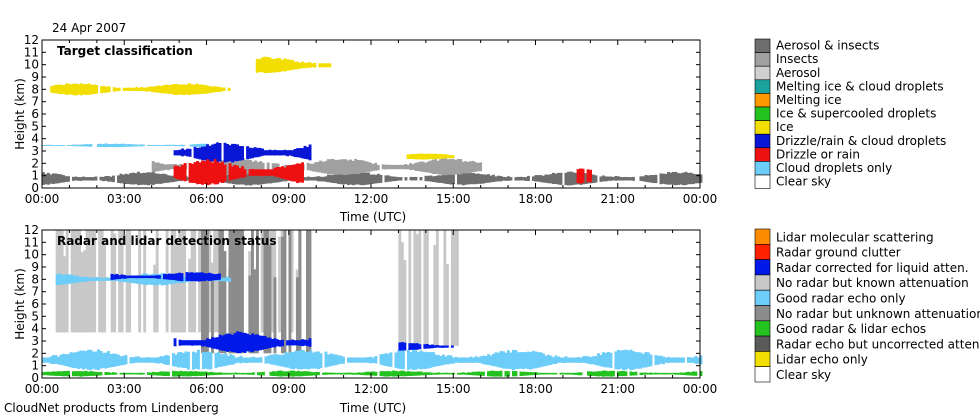  Describe the element at coordinates (125, 145) in the screenshot. I see `region-cloud-droplets-only` at that location.